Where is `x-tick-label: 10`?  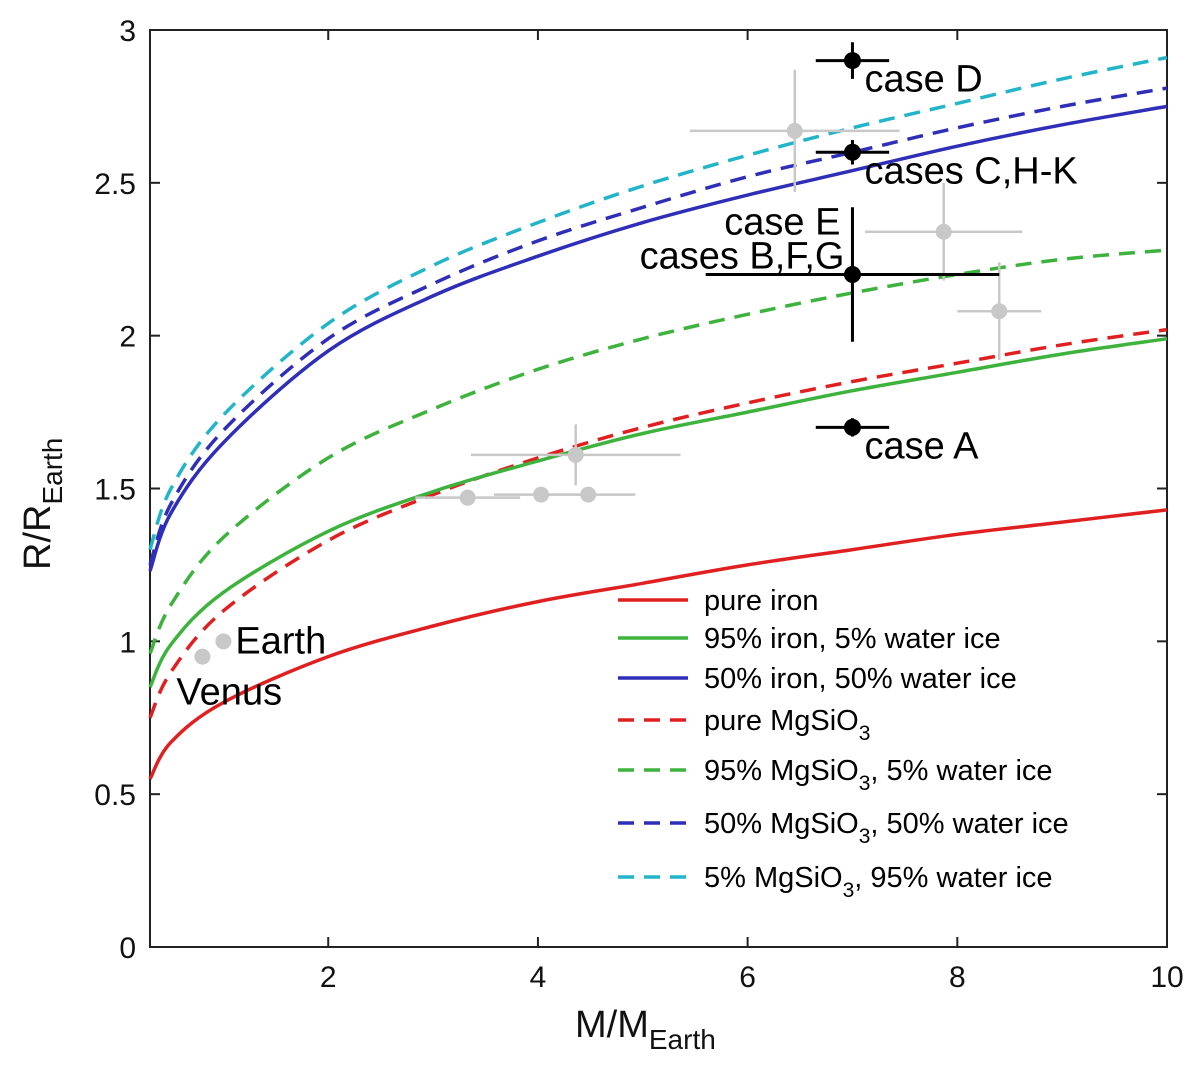
x-tick-label: 10 is located at coordinates (1166, 977).